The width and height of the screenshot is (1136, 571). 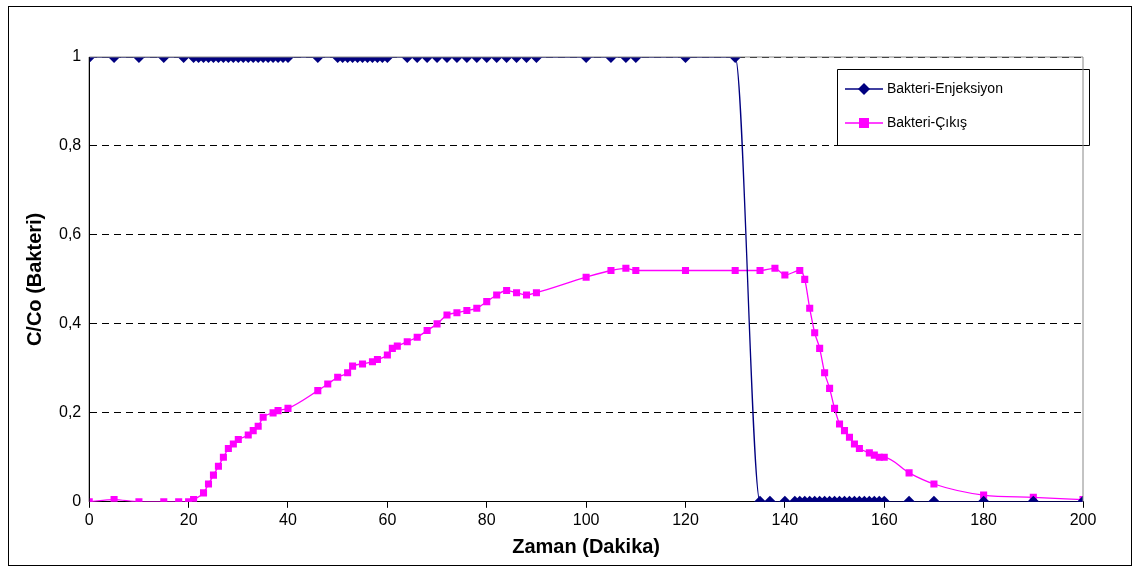 What do you see at coordinates (1083, 519) in the screenshot?
I see `x-tick-label: 200` at bounding box center [1083, 519].